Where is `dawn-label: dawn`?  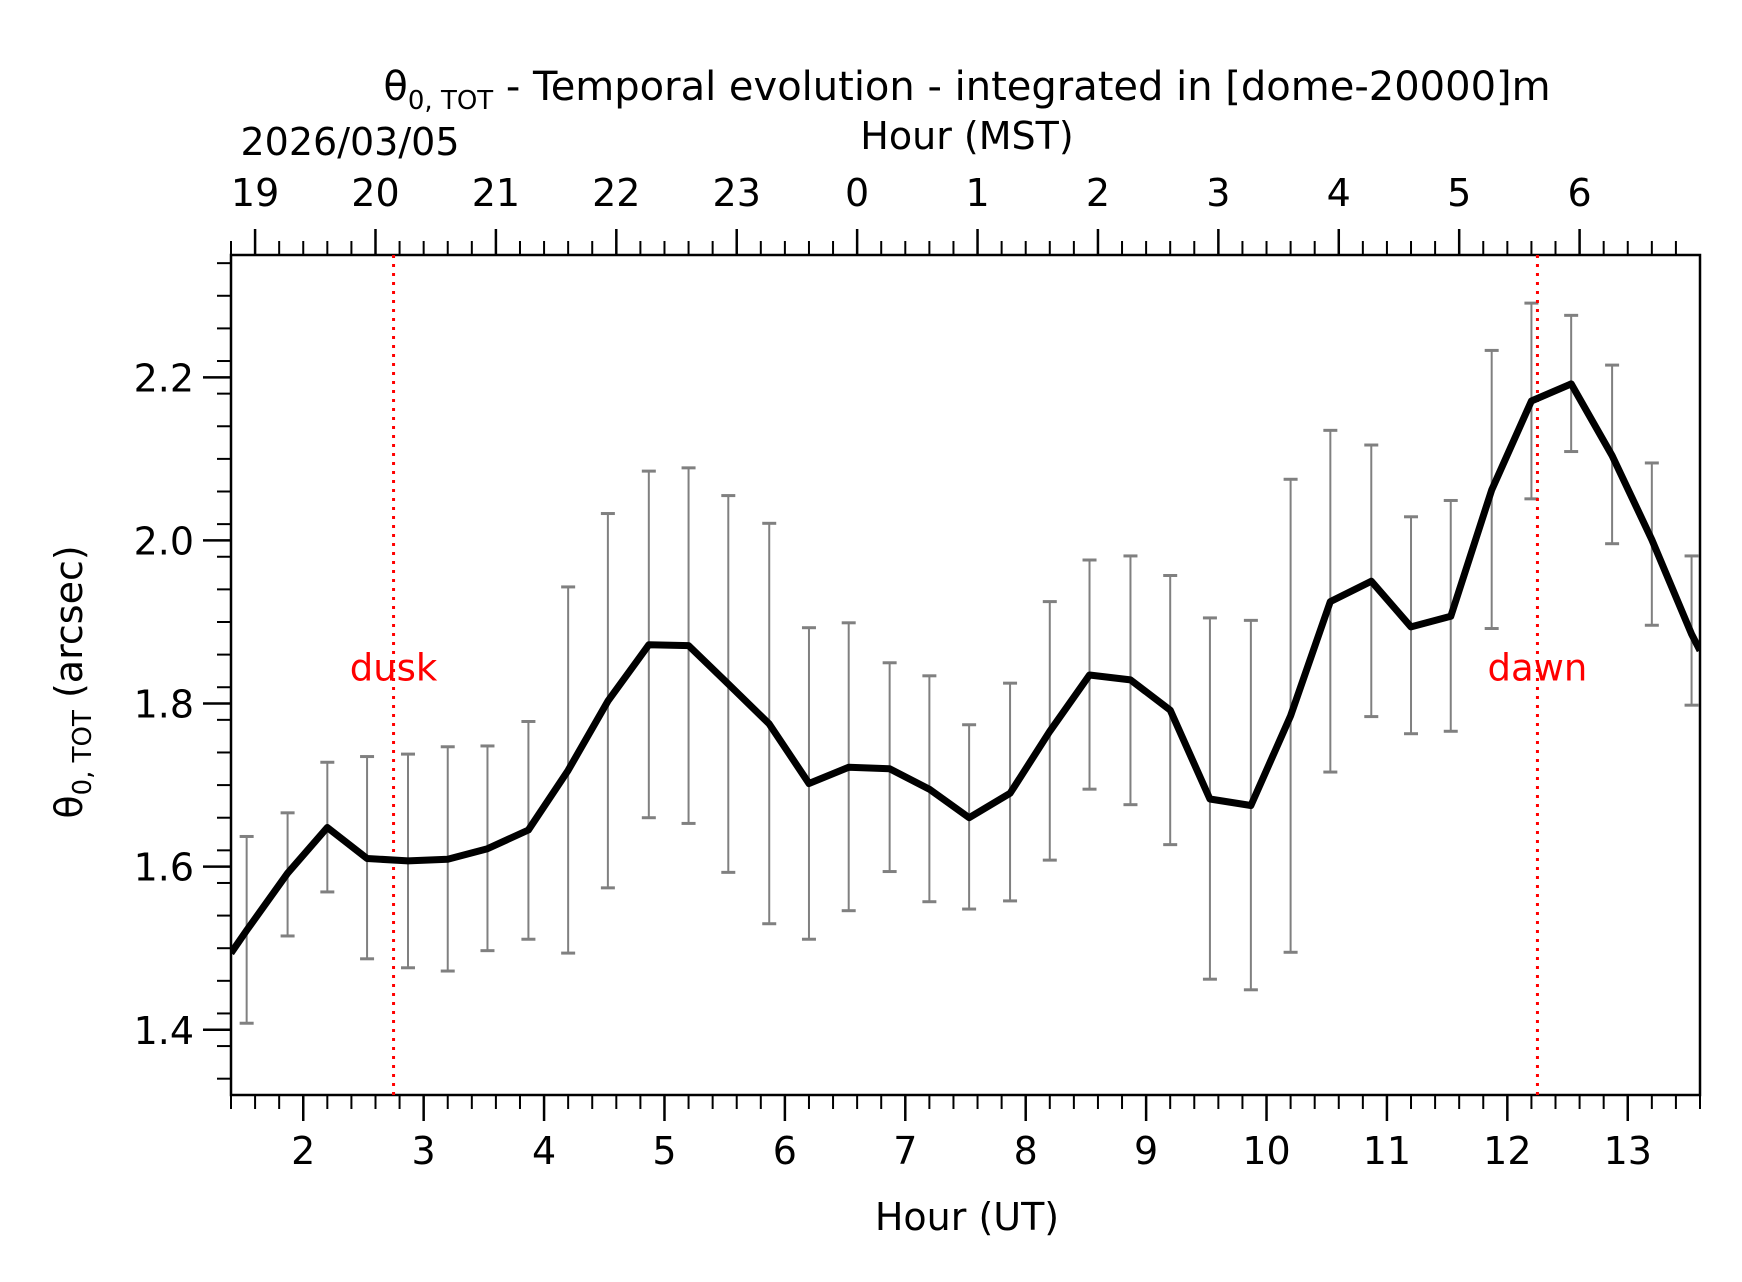 dawn-label: dawn is located at coordinates (1538, 668).